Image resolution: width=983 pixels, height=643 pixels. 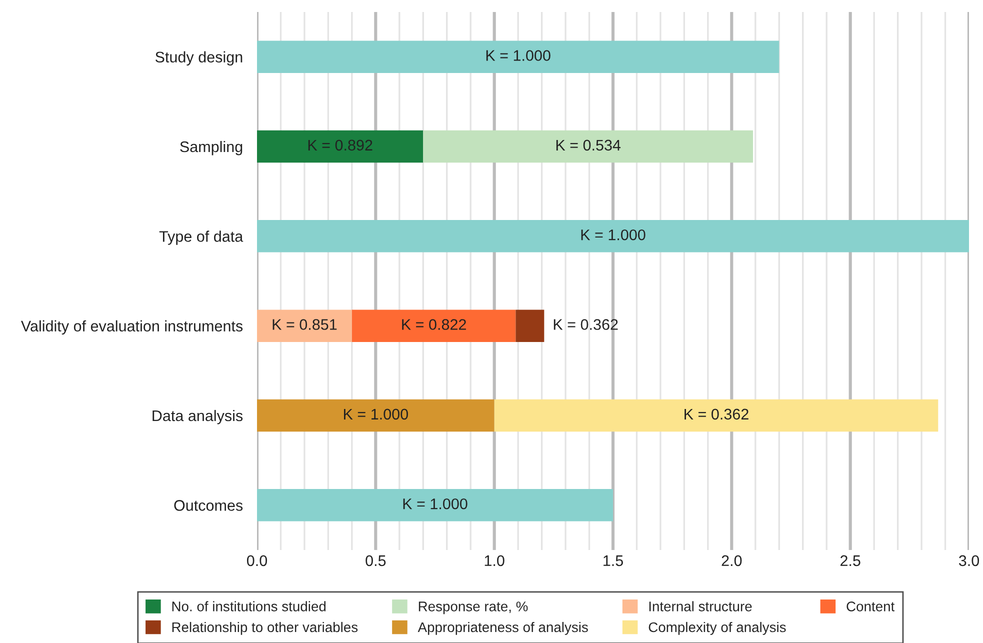 I want to click on y-tick-label: Study design, so click(x=198, y=58).